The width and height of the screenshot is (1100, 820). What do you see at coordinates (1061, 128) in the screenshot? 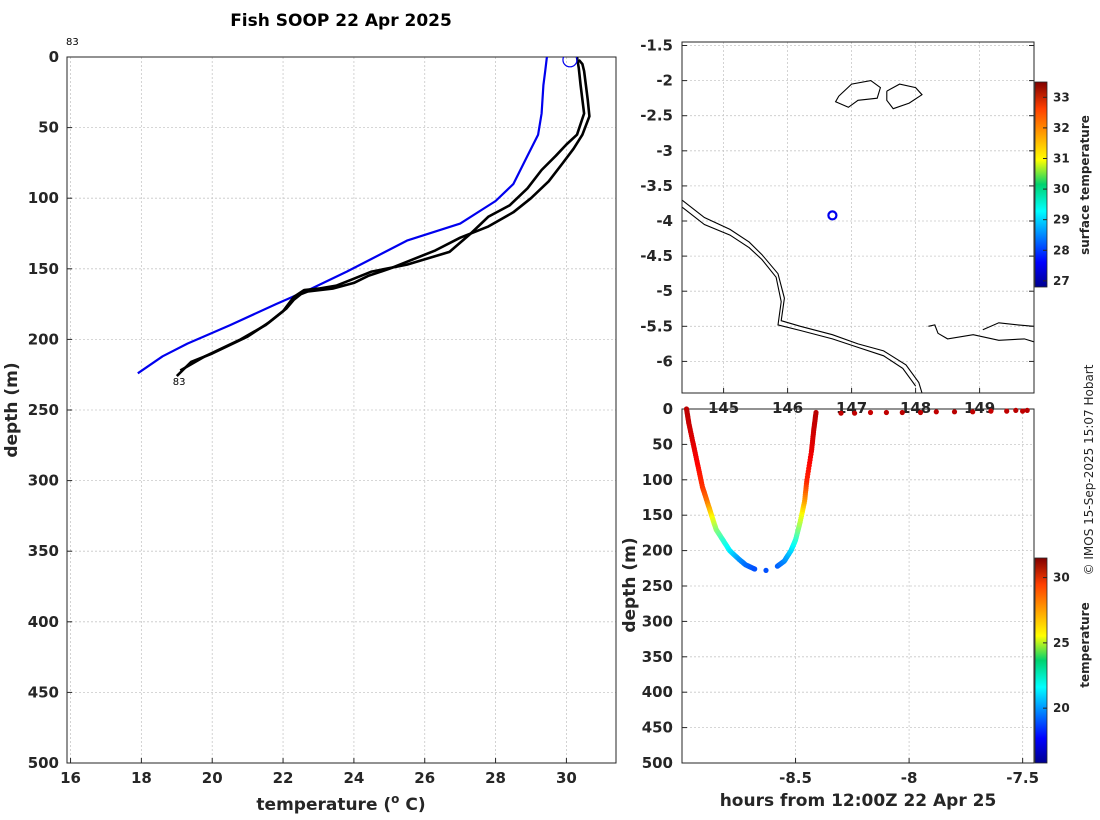
I see `map-colorbar-tick-label: 32` at bounding box center [1061, 128].